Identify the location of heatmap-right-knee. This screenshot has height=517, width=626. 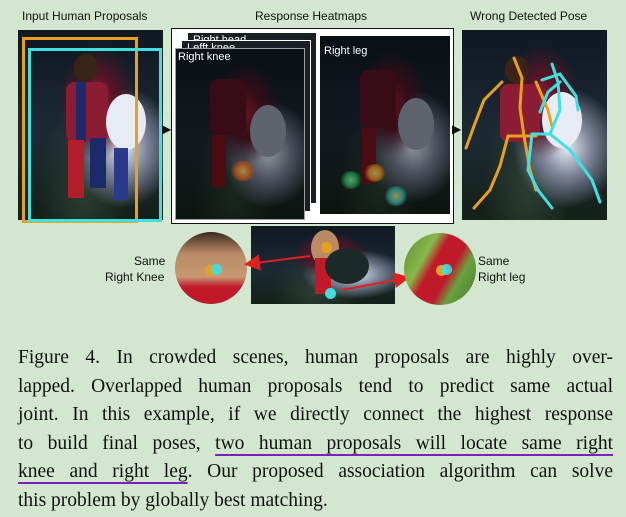
(240, 134).